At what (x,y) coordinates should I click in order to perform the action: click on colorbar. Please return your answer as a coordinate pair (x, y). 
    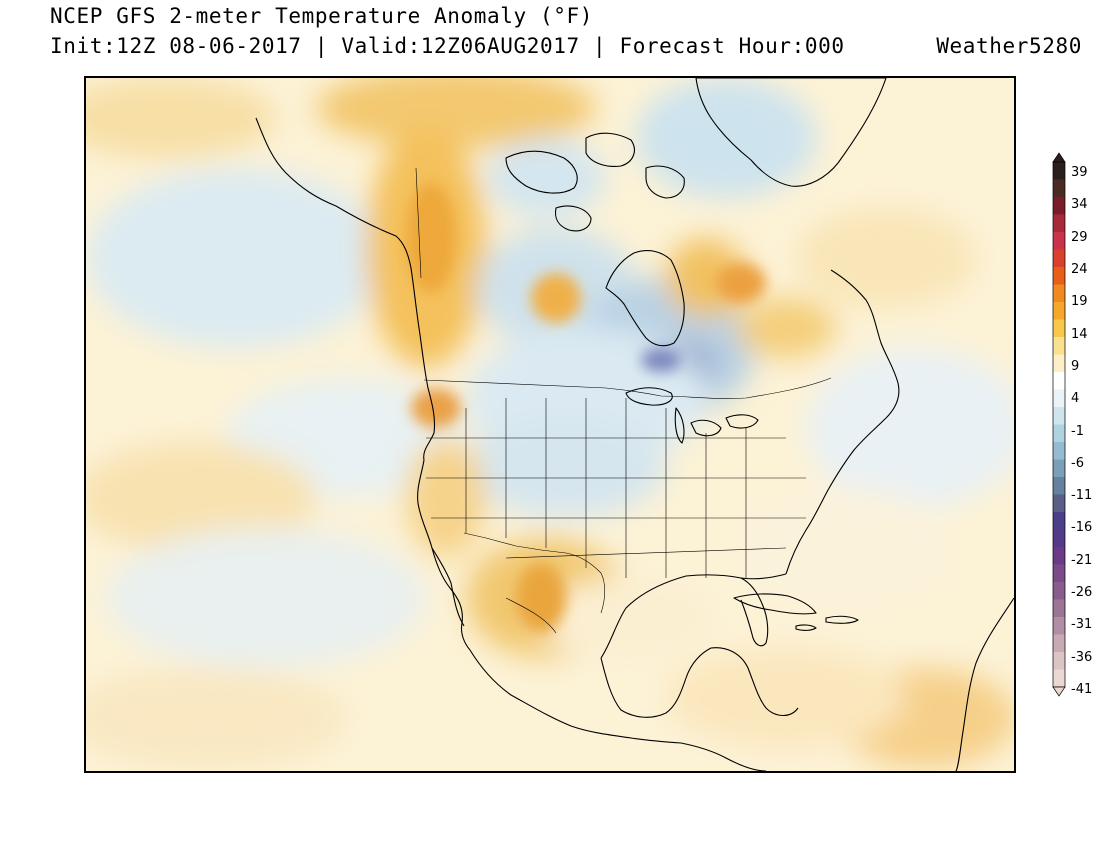
    Looking at the image, I should click on (1059, 424).